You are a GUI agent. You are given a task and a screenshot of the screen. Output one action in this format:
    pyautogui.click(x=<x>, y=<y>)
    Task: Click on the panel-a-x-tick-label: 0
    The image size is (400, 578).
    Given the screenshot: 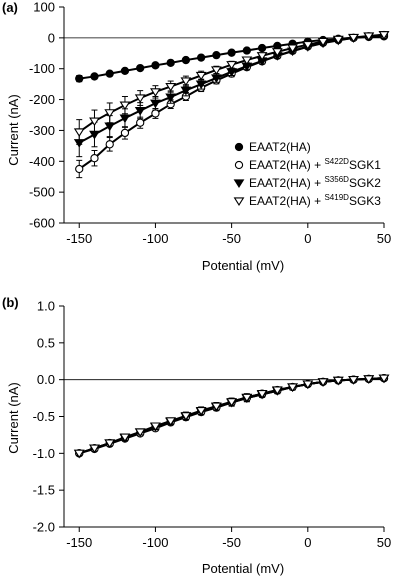 What is the action you would take?
    pyautogui.click(x=307, y=238)
    